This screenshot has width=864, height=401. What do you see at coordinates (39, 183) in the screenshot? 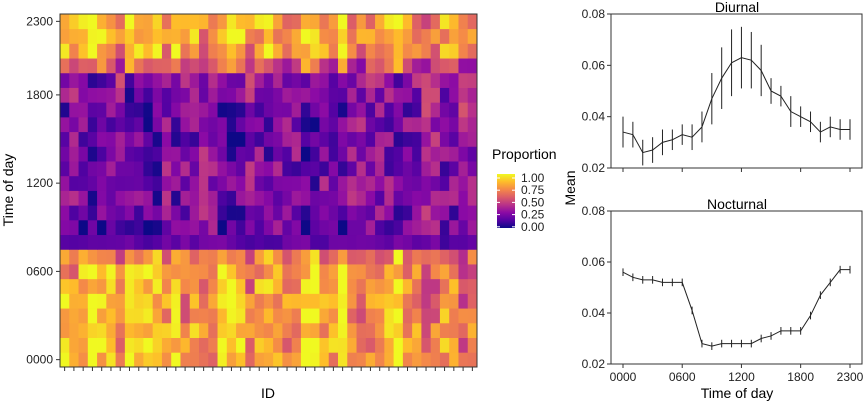
I see `heatmap-y-tick-label: 1200` at bounding box center [39, 183].